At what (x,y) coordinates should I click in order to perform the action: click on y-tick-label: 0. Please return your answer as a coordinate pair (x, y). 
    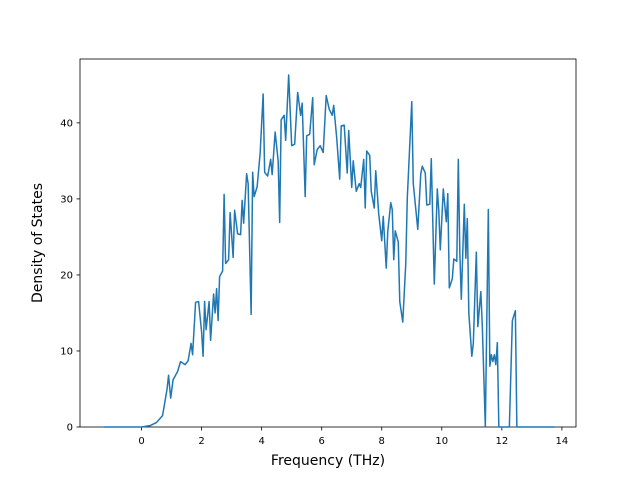
    Looking at the image, I should click on (70, 428).